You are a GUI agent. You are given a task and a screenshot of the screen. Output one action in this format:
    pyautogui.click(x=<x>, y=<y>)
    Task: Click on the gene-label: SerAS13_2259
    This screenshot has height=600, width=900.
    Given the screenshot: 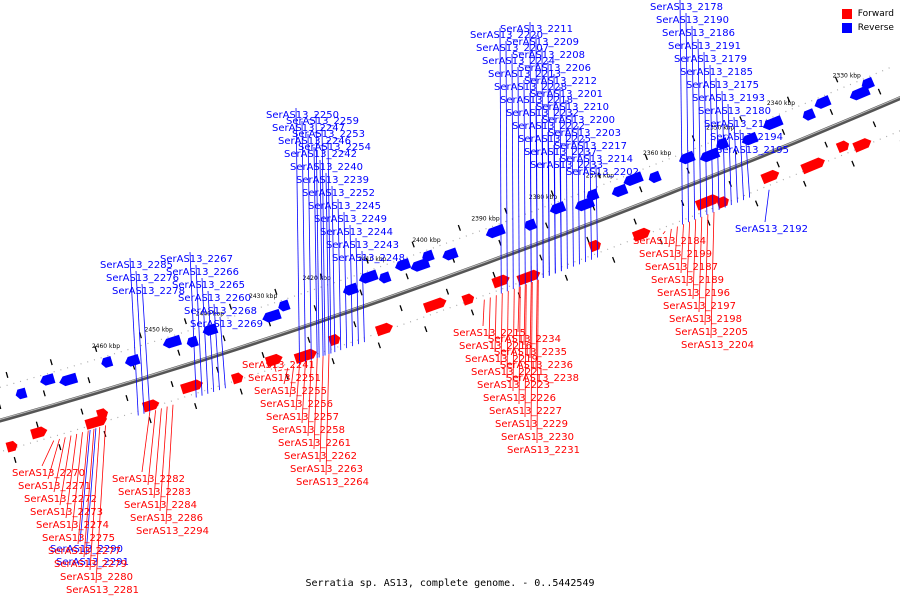 What is the action you would take?
    pyautogui.click(x=322, y=121)
    